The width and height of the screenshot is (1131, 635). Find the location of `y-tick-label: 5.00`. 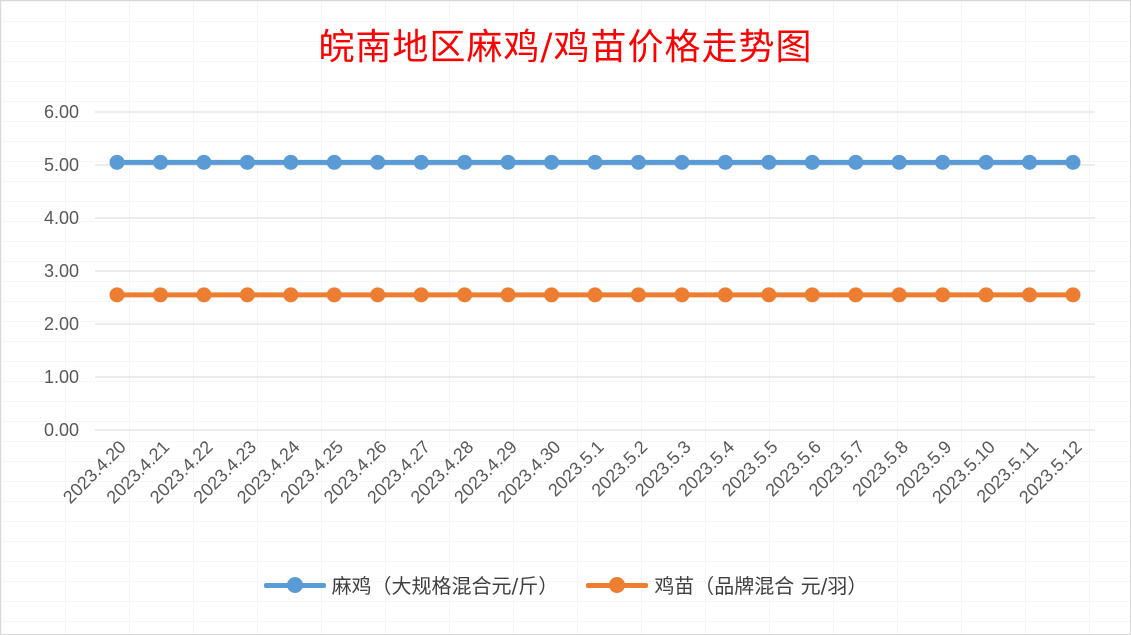

y-tick-label: 5.00 is located at coordinates (61, 165).